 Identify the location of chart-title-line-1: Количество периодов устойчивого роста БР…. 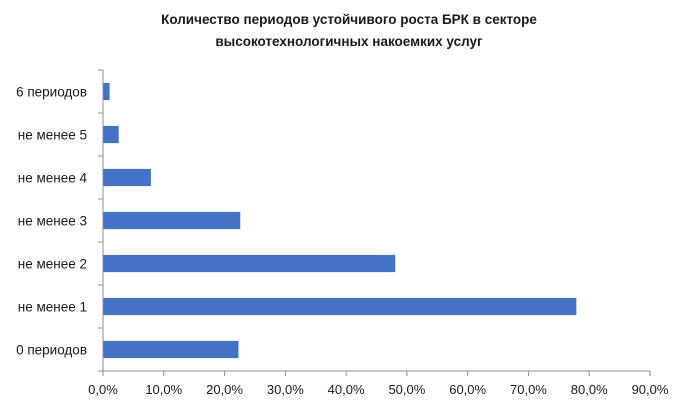
(349, 19).